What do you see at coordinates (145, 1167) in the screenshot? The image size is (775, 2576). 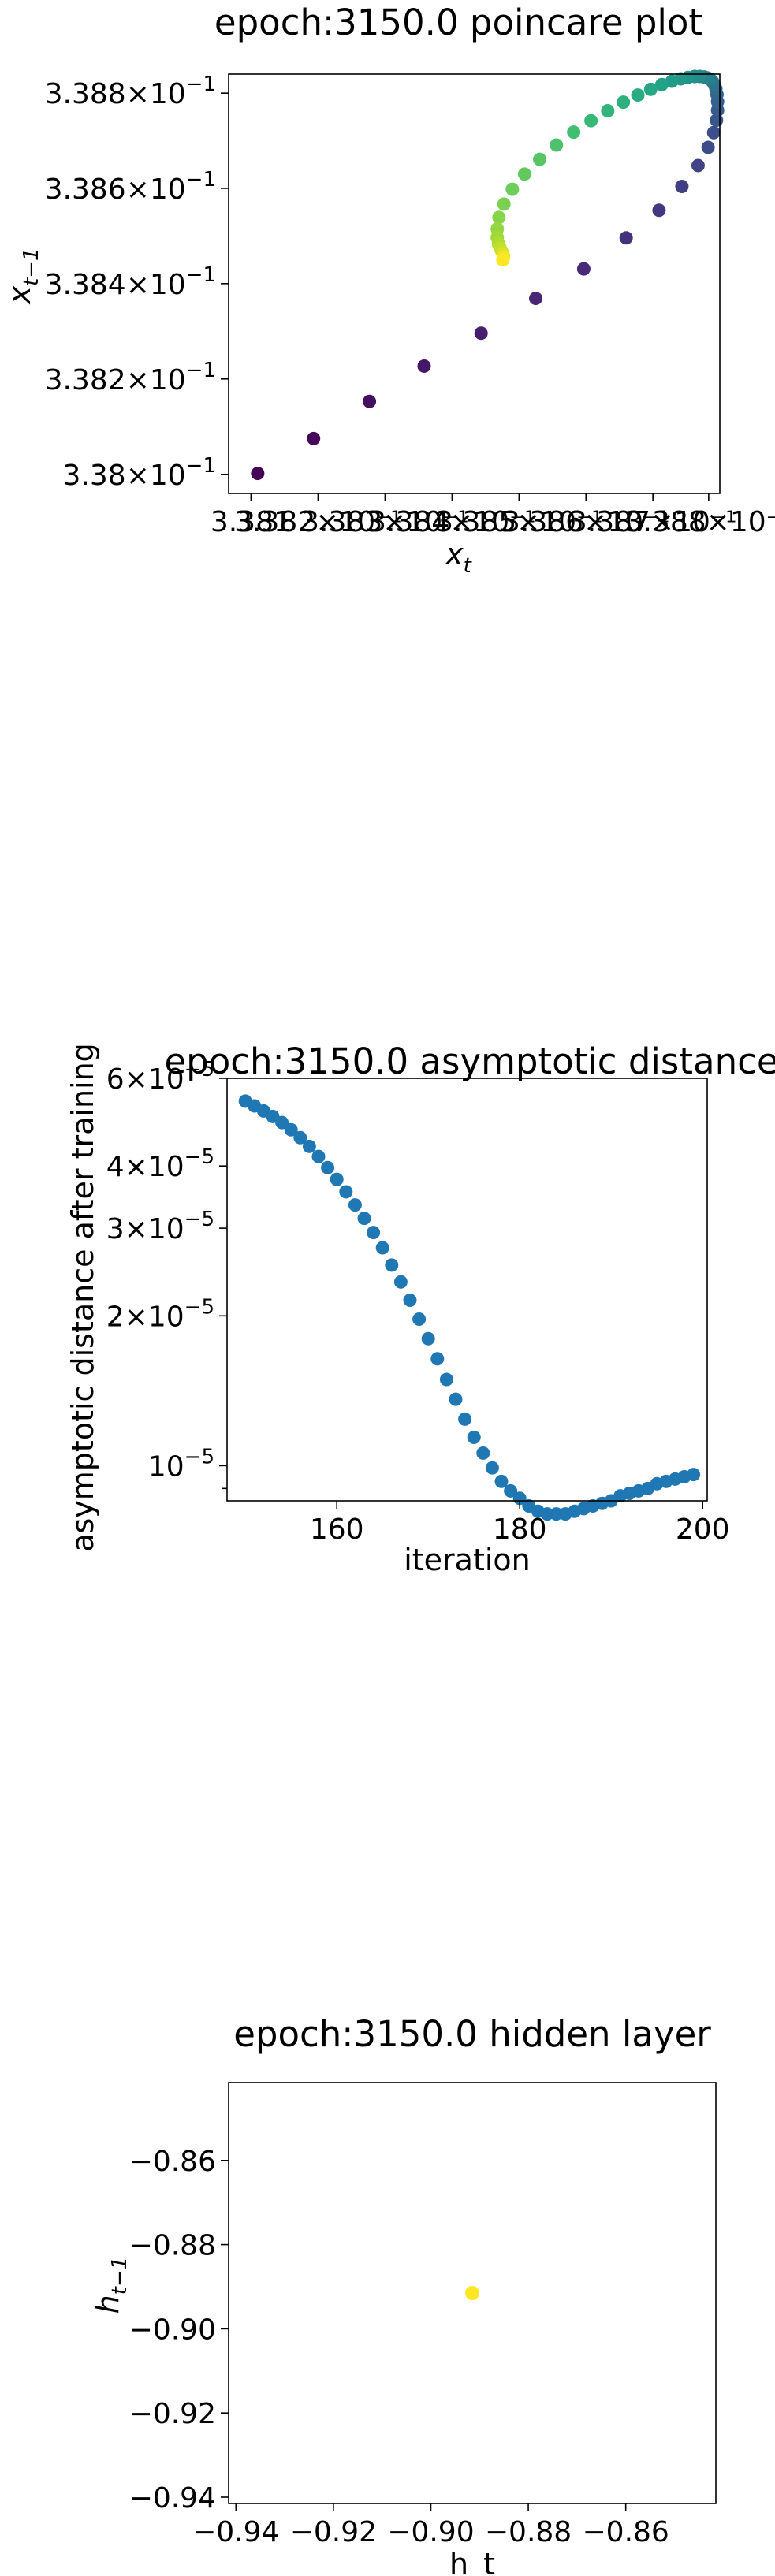 I see `chart2-y-tick-label-mantissa: 4×10` at bounding box center [145, 1167].